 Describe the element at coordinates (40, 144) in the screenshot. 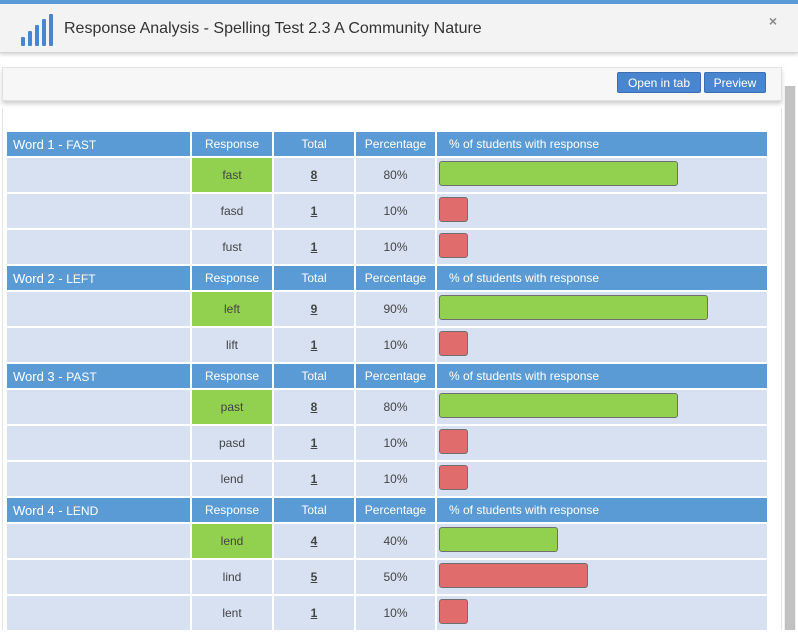

I see `word-label: Word 1 -` at that location.